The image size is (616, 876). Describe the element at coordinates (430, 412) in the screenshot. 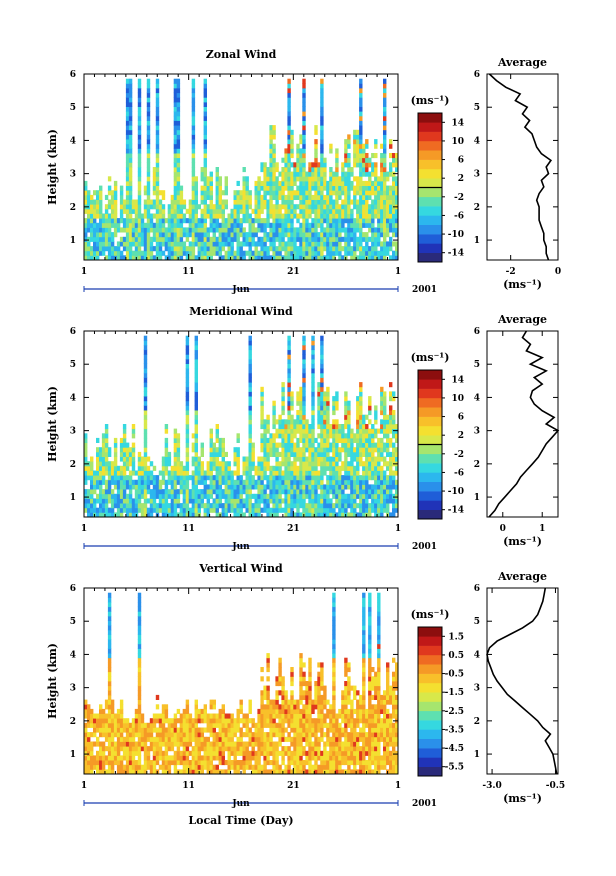

I see `colorbar-swatch` at that location.